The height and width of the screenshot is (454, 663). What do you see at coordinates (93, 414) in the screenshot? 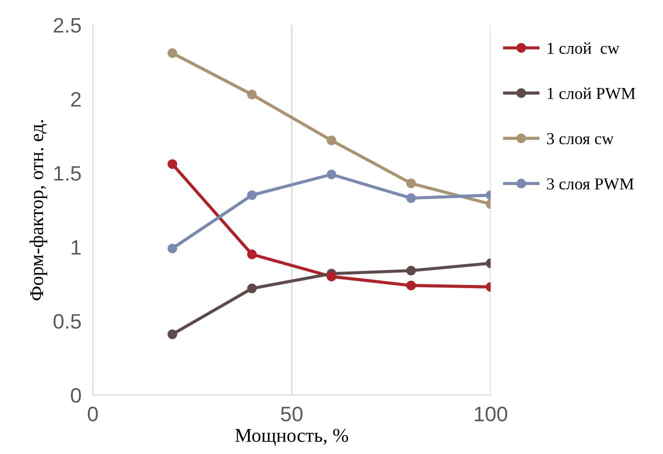
I see `x-tick-label: 0` at bounding box center [93, 414].